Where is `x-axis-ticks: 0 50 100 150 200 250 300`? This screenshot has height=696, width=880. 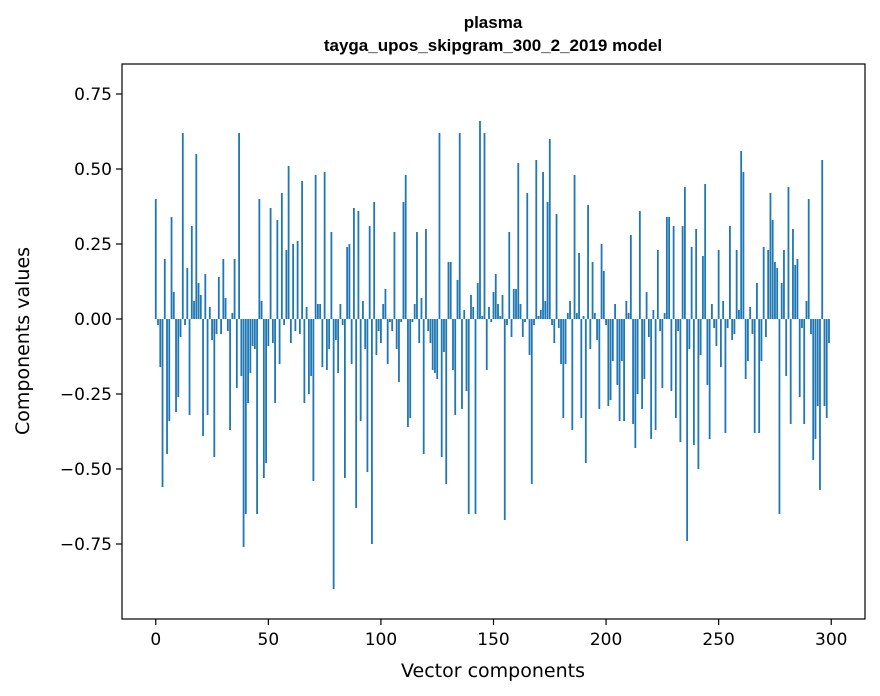 x-axis-ticks: 0 50 100 150 200 250 300 is located at coordinates (498, 634).